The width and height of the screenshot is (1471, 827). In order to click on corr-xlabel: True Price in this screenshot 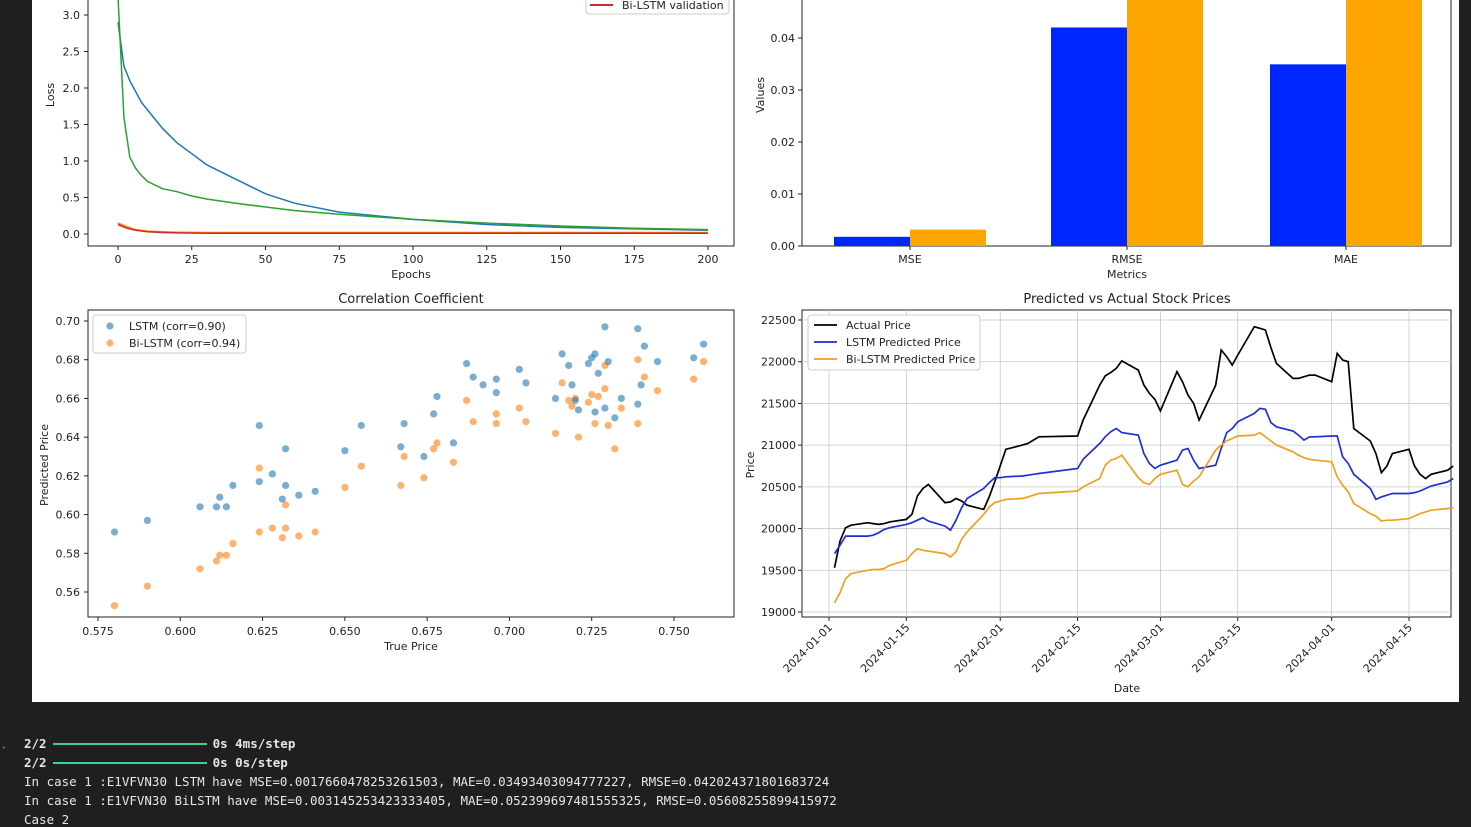, I will do `click(410, 646)`.